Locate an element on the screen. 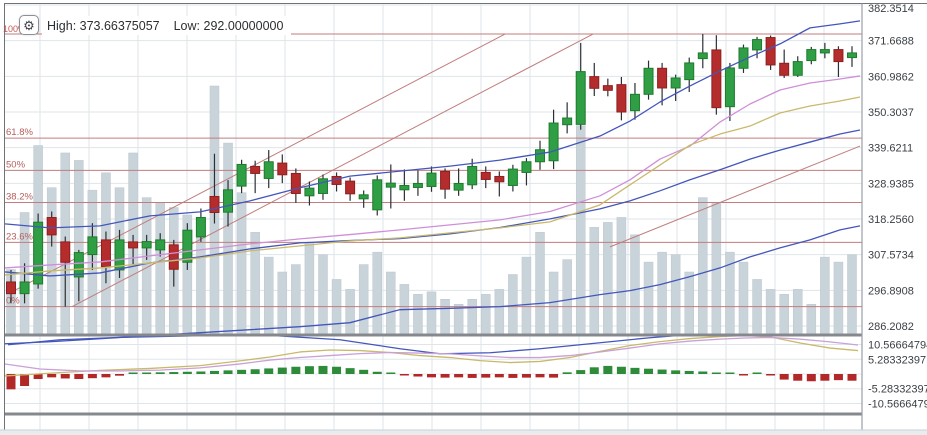  svg-text: 318.2560 is located at coordinates (891, 220).